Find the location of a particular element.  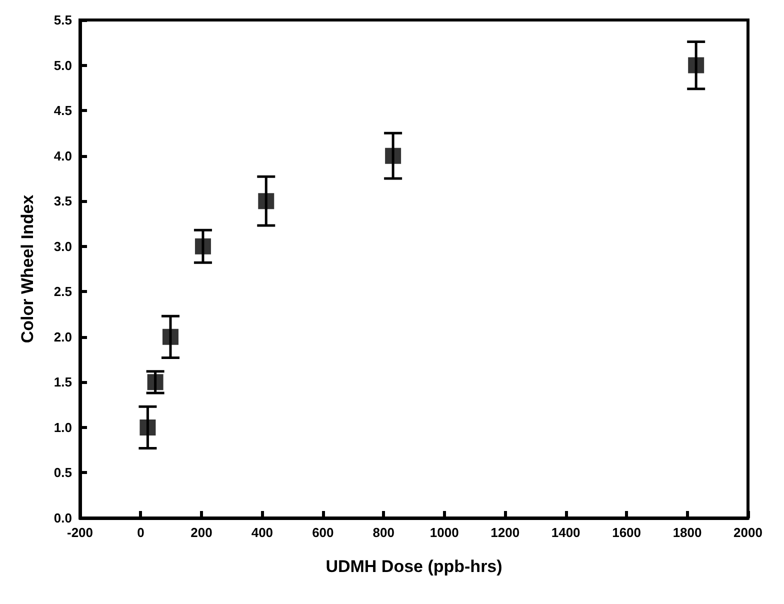

x-tick-label: 200 is located at coordinates (201, 532).